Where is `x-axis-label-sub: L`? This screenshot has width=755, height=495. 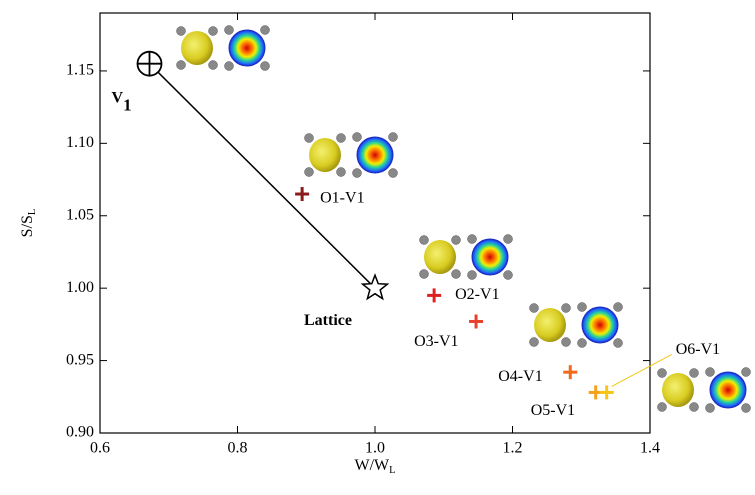
x-axis-label-sub: L is located at coordinates (392, 470).